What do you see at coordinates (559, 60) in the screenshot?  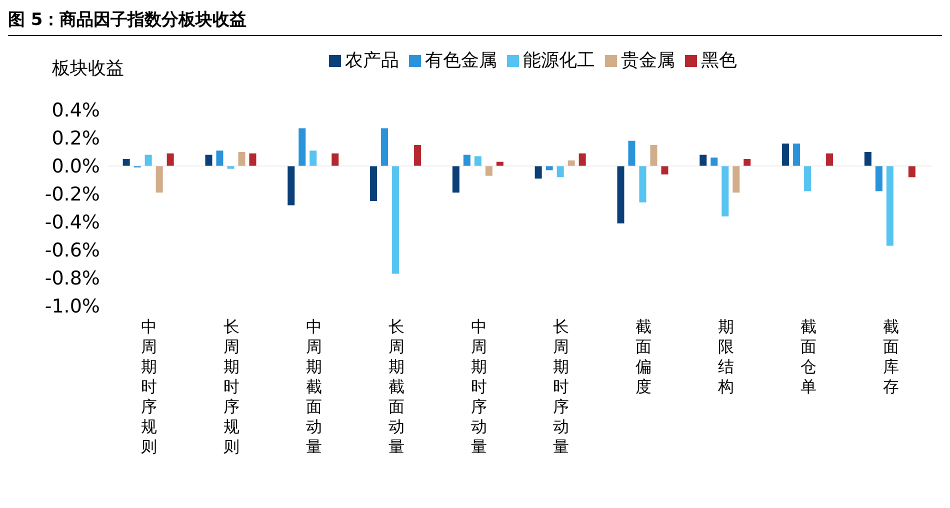 I see `legend-label: 能源化工` at bounding box center [559, 60].